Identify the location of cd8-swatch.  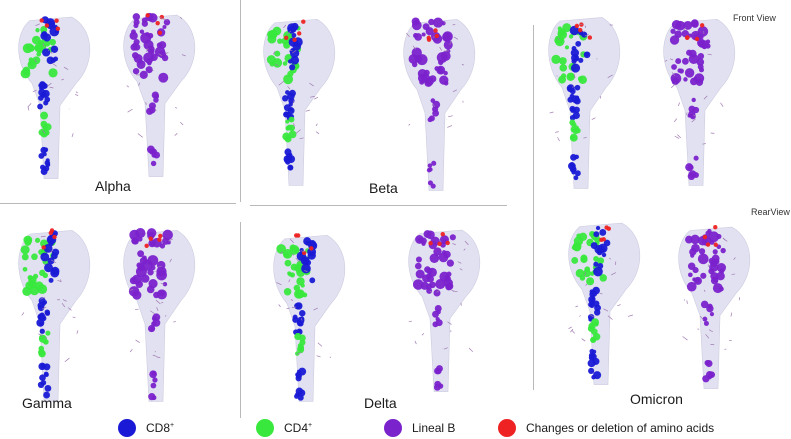
(127, 428).